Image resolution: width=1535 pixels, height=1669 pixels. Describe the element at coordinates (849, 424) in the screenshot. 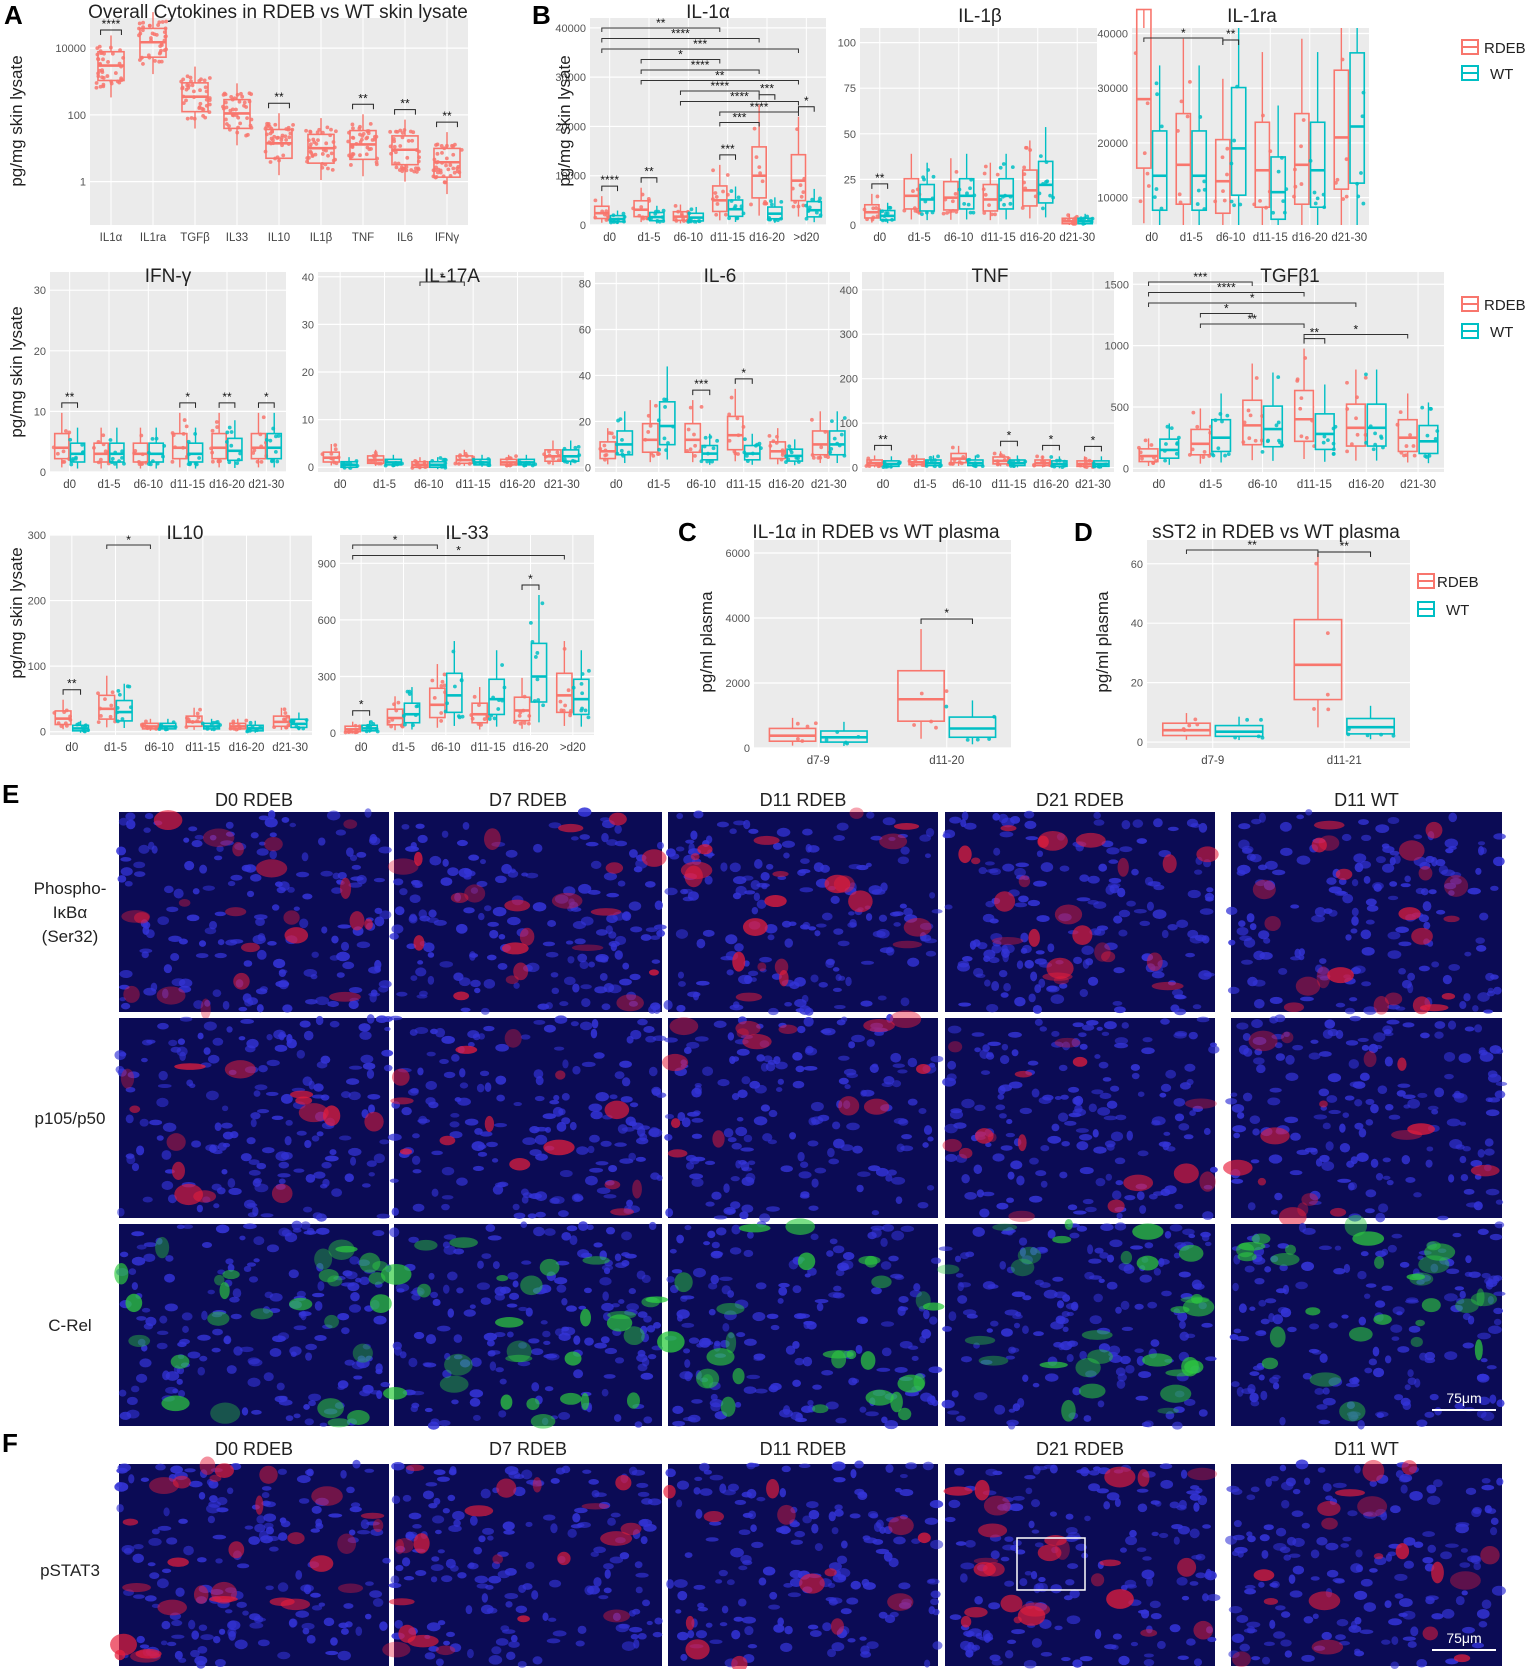

I see `y-tick-label: 100` at that location.